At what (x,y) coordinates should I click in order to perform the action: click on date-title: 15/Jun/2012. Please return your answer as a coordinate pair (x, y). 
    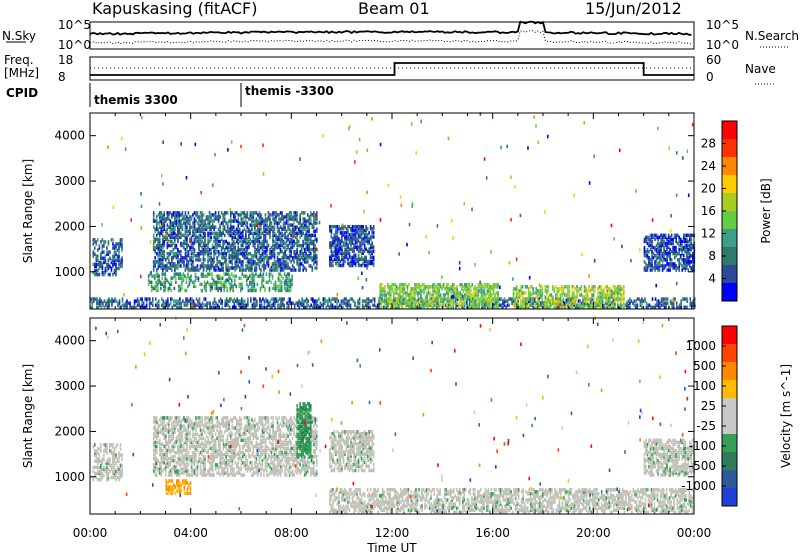
    Looking at the image, I should click on (633, 9).